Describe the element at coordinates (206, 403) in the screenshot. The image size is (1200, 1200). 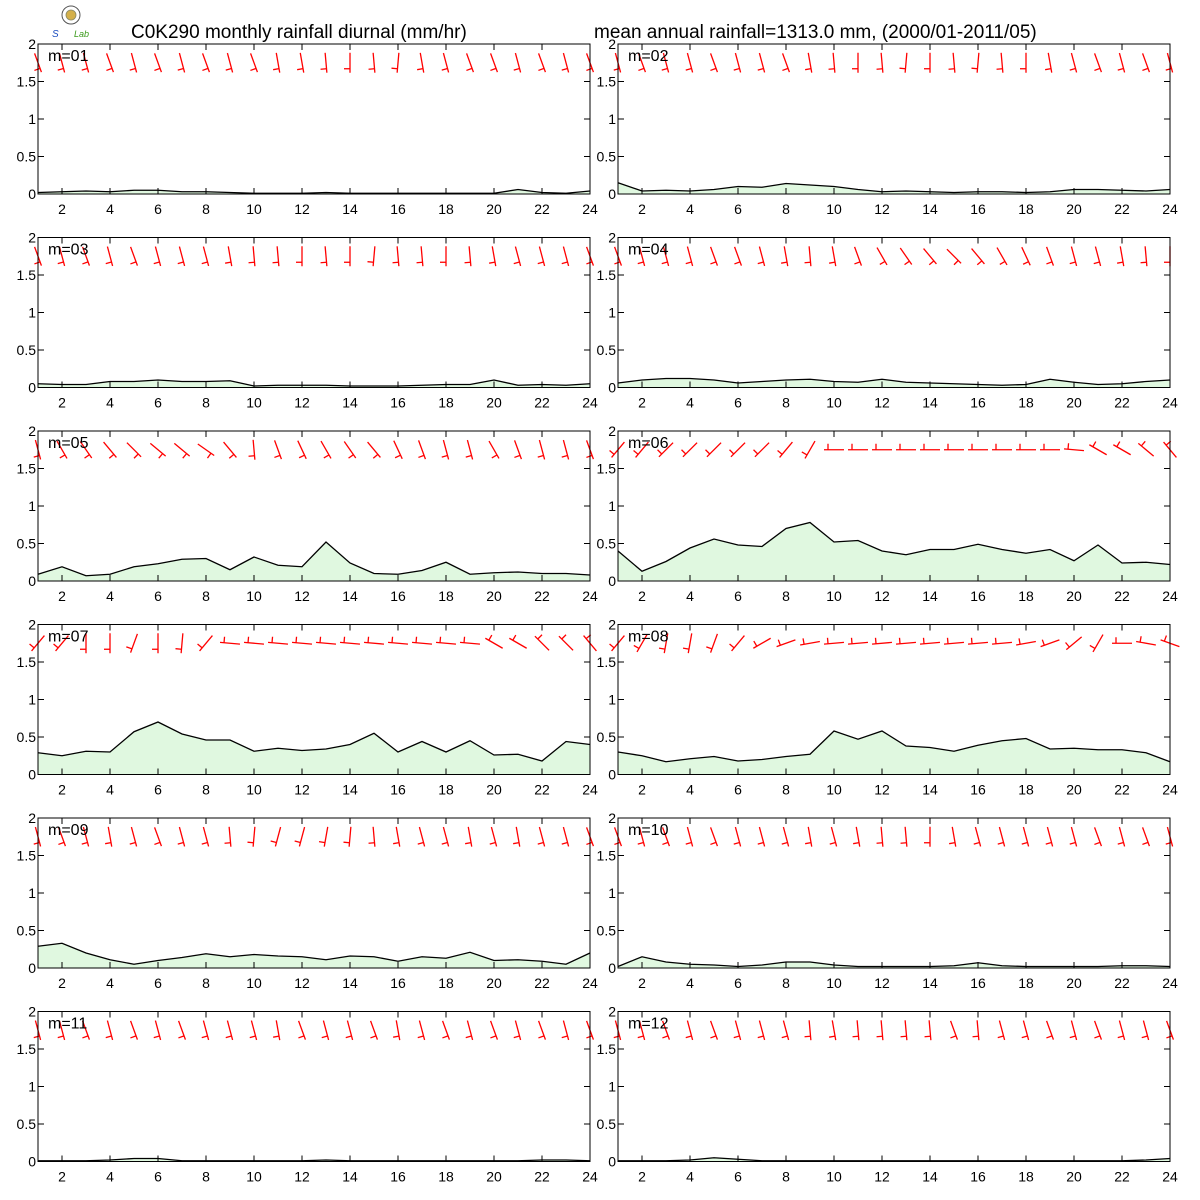
I see `x-tick-label: 8` at that location.